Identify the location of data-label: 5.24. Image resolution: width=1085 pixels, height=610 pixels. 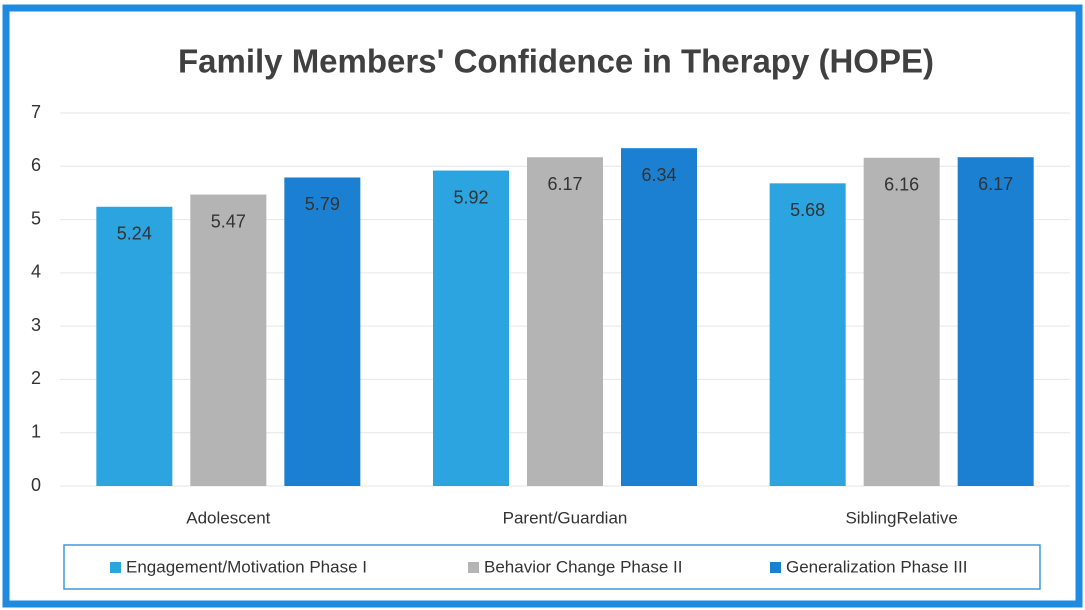
(134, 234).